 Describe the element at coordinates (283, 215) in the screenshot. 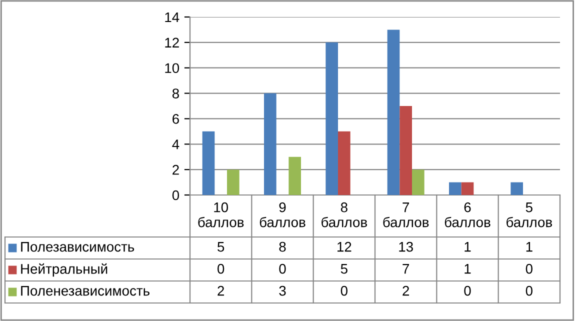

I see `x-tick-label: 9 баллов` at that location.